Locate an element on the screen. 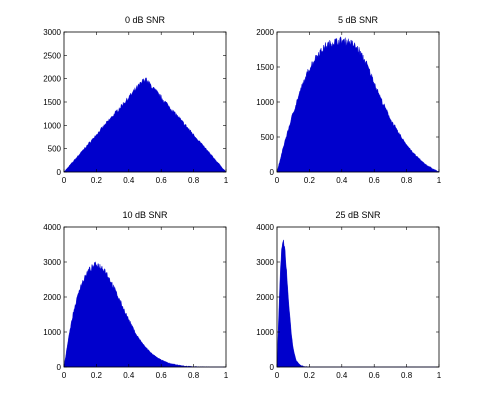 The height and width of the screenshot is (411, 485). y-tick-label: 2500 is located at coordinates (52, 55).